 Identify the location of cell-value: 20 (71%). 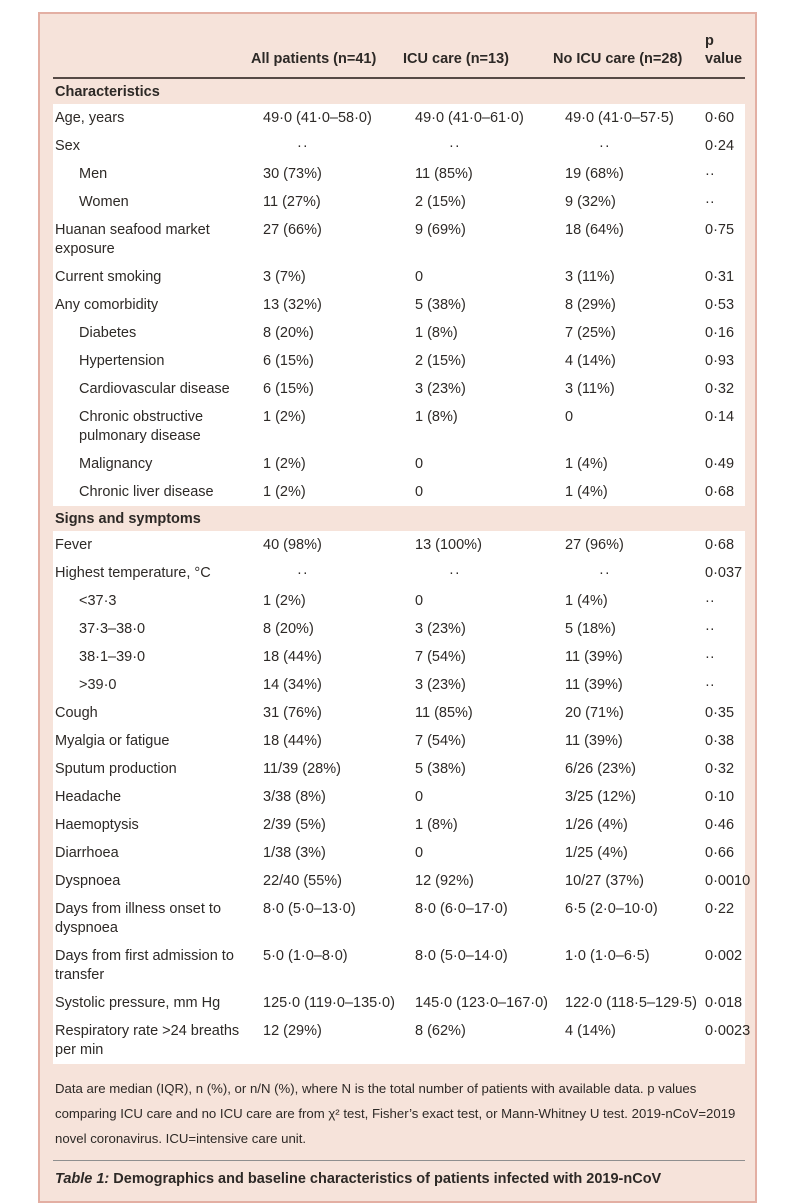
(626, 713).